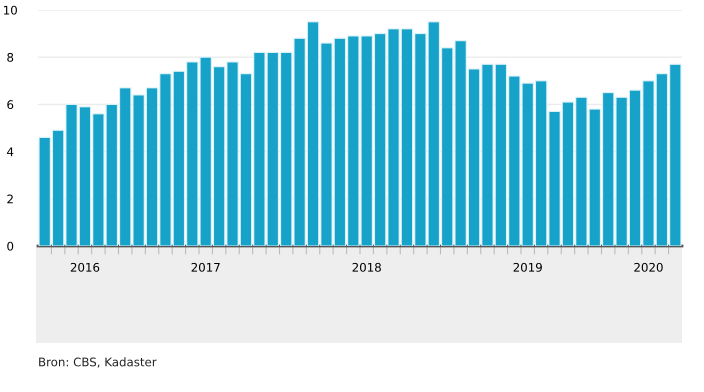 The width and height of the screenshot is (704, 392). What do you see at coordinates (10, 57) in the screenshot?
I see `y-tick-label: 8` at bounding box center [10, 57].